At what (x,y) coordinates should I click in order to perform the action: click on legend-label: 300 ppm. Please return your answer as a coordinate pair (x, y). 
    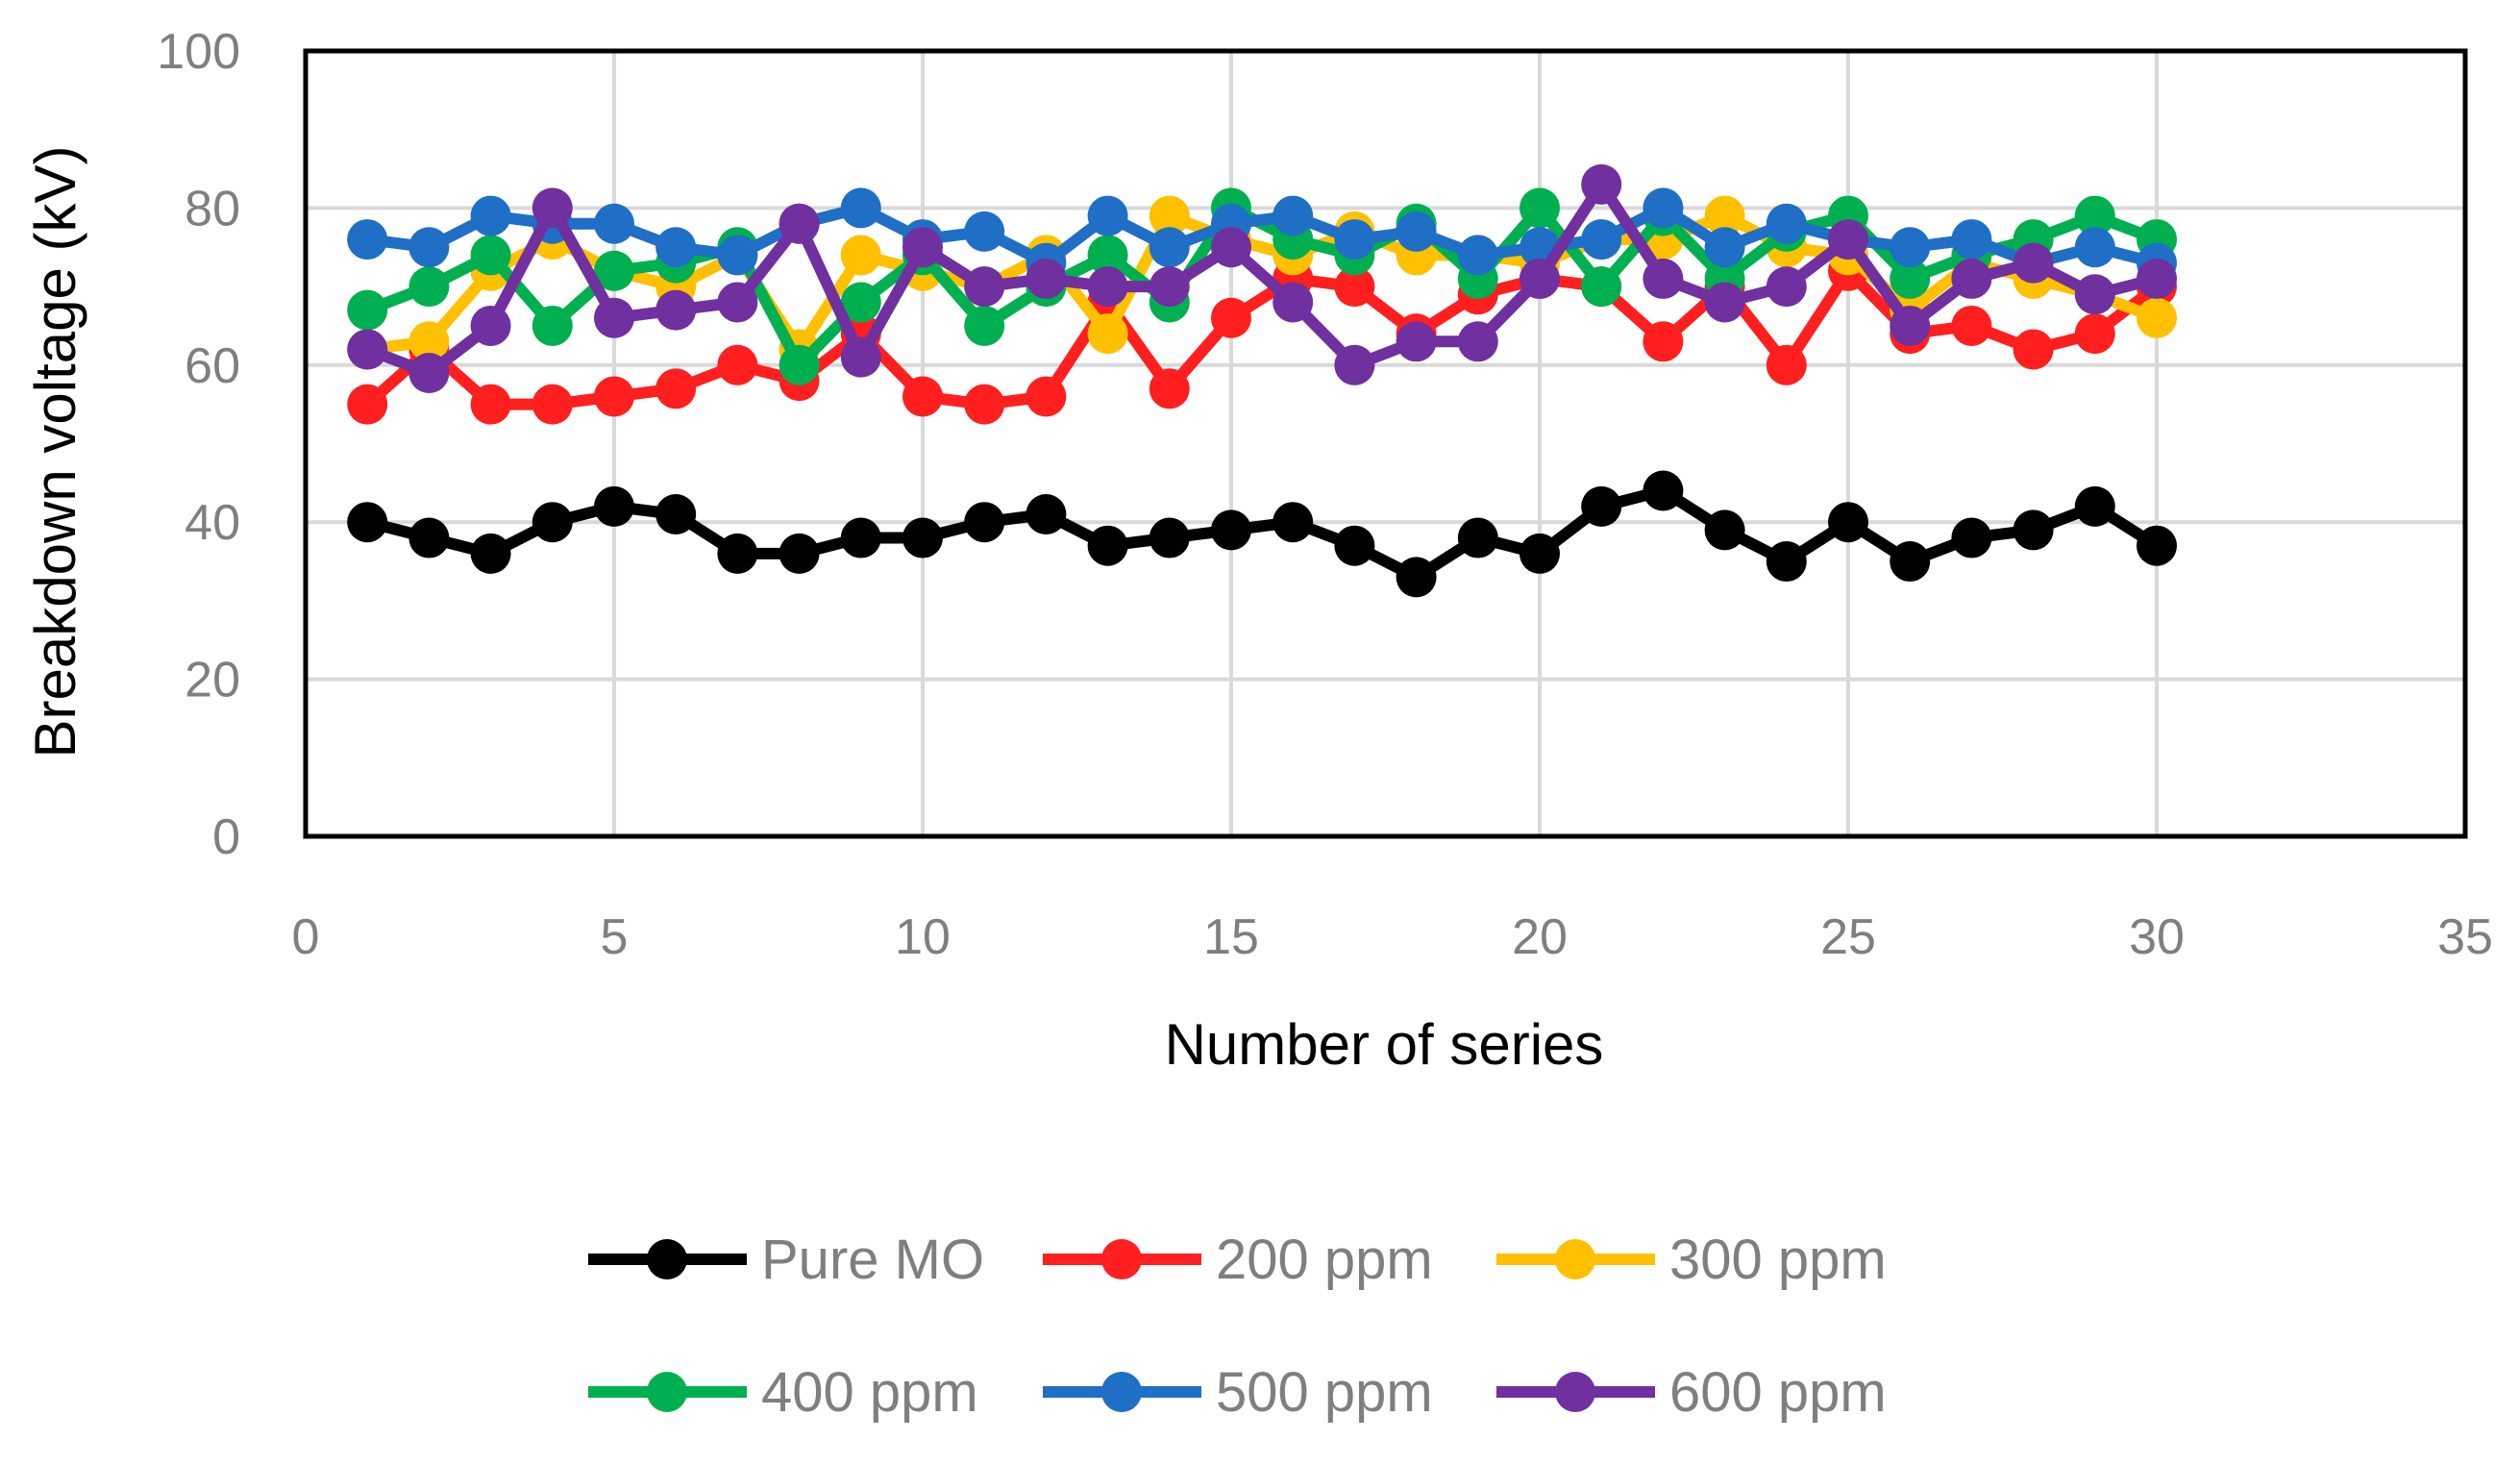
    Looking at the image, I should click on (1778, 1260).